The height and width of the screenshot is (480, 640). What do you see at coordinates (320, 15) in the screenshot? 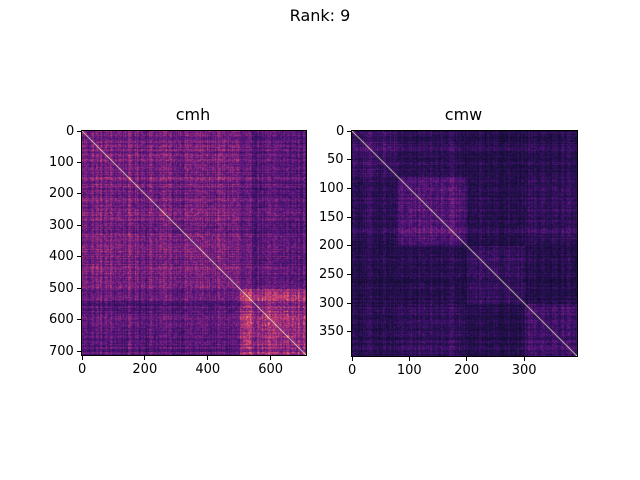
I see `figure-suptitle: Rank: 9` at bounding box center [320, 15].